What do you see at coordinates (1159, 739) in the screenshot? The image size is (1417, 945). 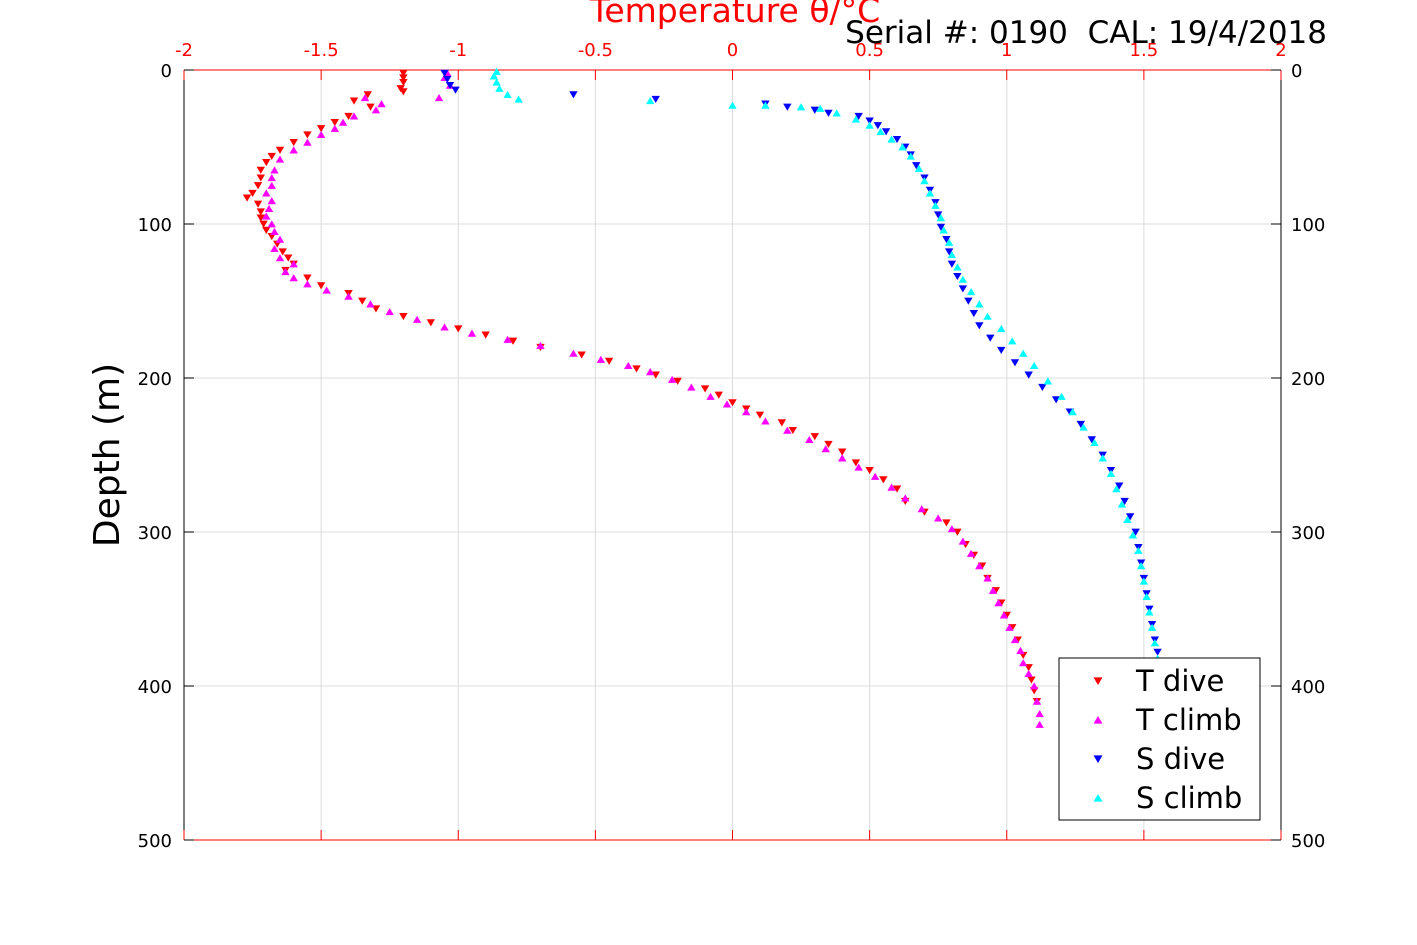 I see `legend-box` at bounding box center [1159, 739].